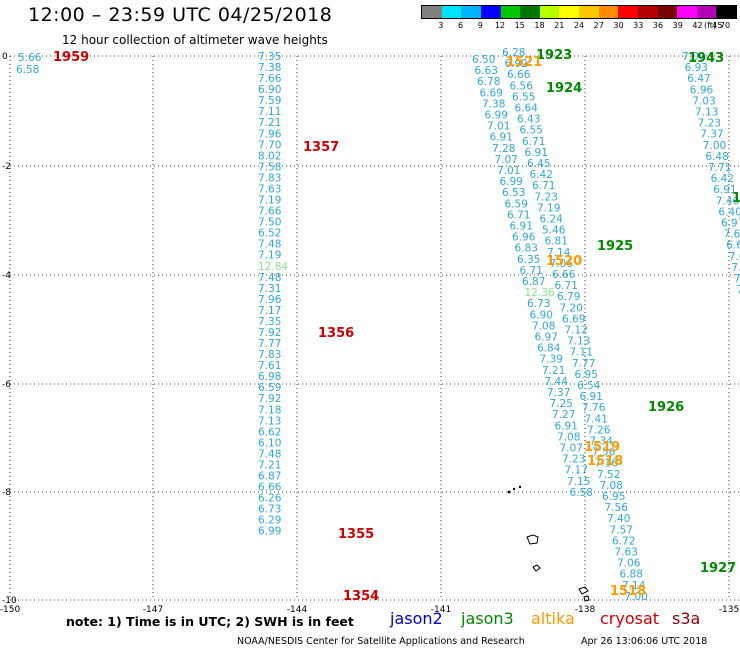  What do you see at coordinates (336, 333) in the screenshot?
I see `time-label: 1356` at bounding box center [336, 333].